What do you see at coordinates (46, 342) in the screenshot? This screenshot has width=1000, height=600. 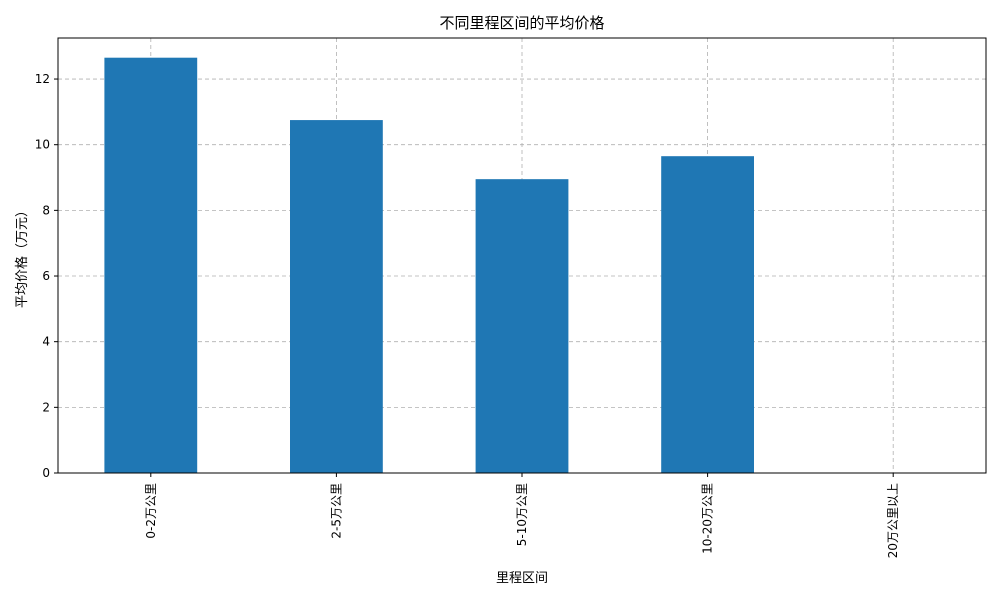 I see `y-tick-label: 4` at bounding box center [46, 342].